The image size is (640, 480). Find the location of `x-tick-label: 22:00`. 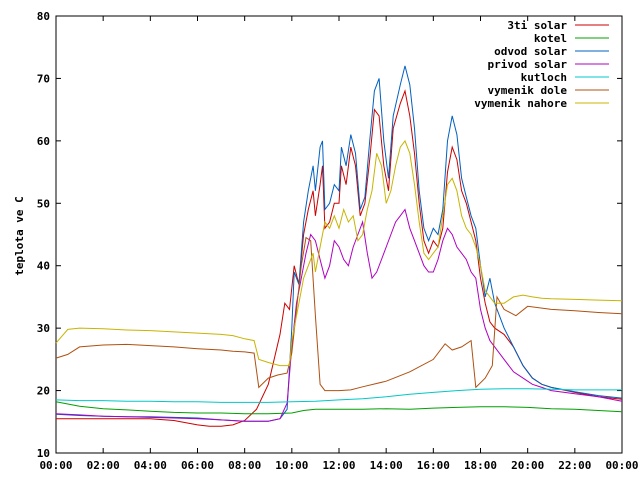

x-tick-label: 22:00 is located at coordinates (574, 465).